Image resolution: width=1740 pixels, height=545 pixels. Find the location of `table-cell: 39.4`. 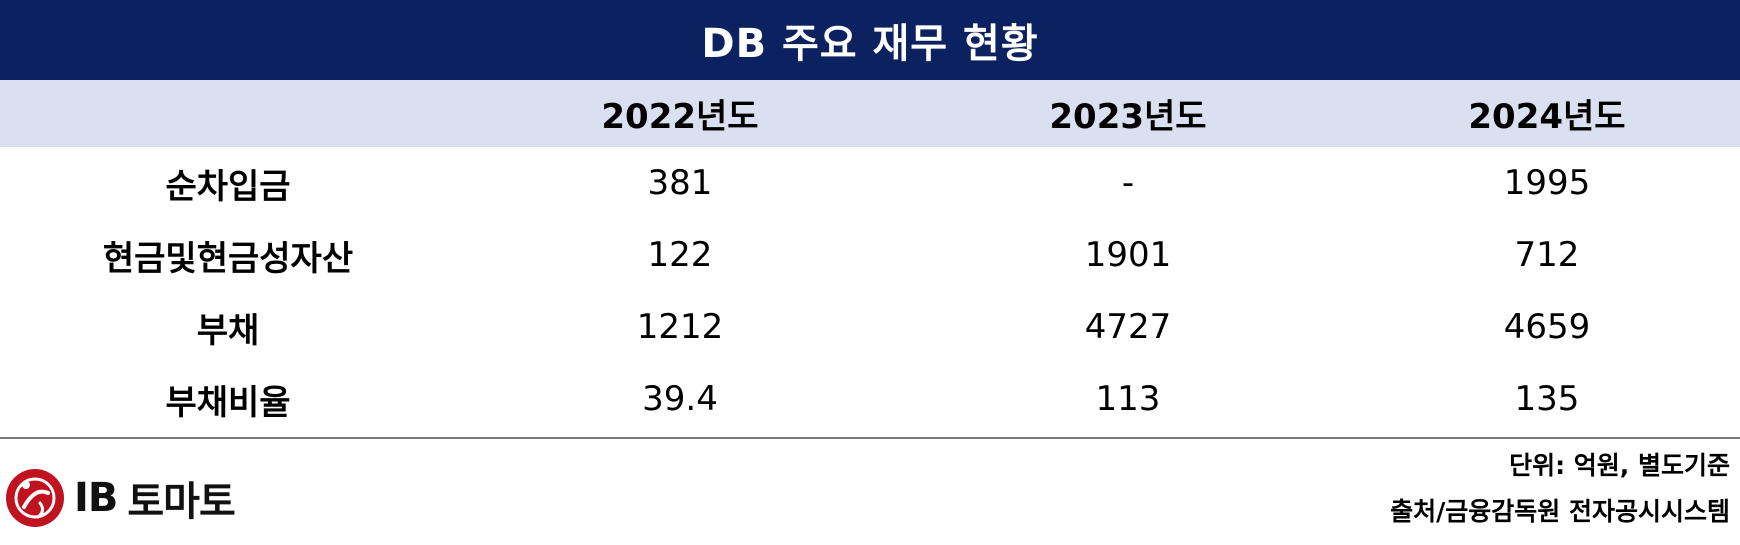

table-cell: 39.4 is located at coordinates (680, 399).